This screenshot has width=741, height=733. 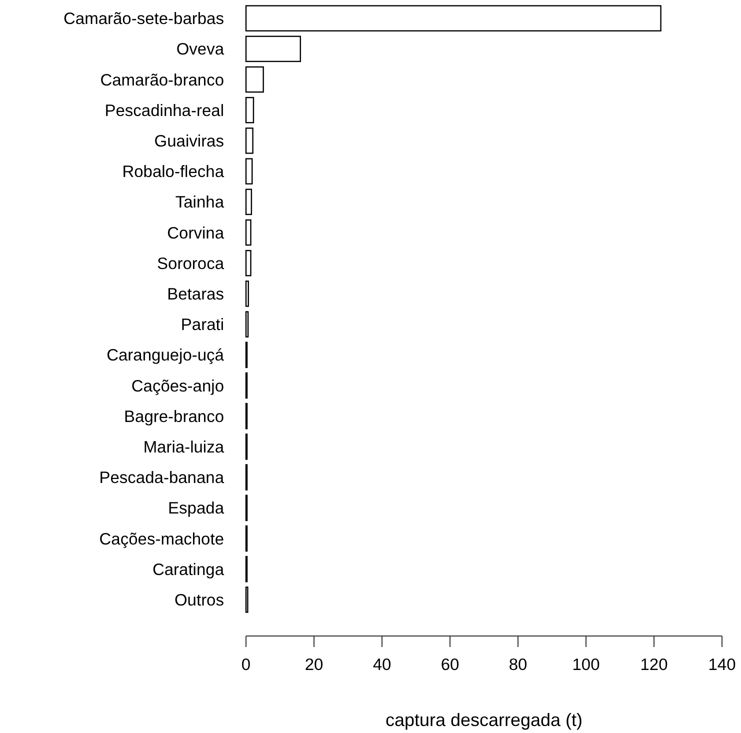 I want to click on y-tick-label: Betaras, so click(x=195, y=294).